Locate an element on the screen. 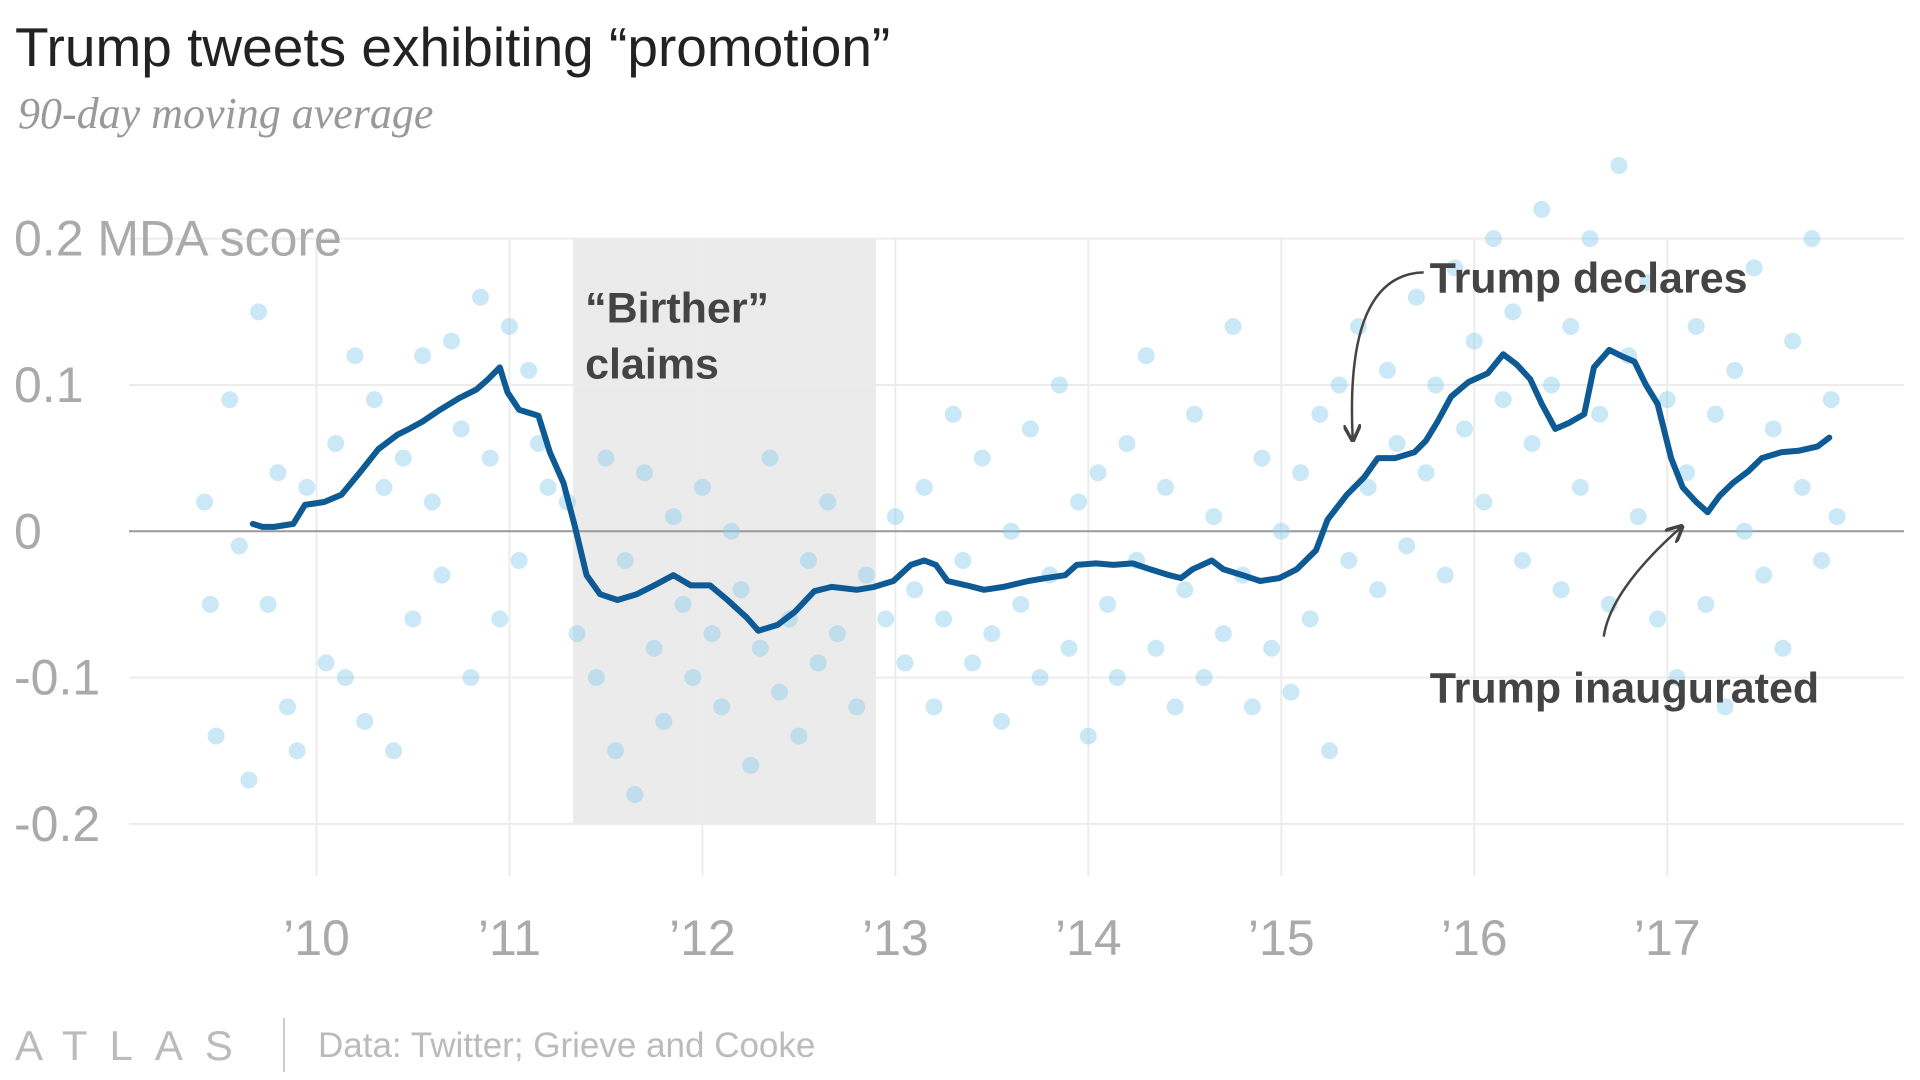 This screenshot has width=1920, height=1080. source: Data: Twitter; Grieve and Cooke is located at coordinates (566, 1045).